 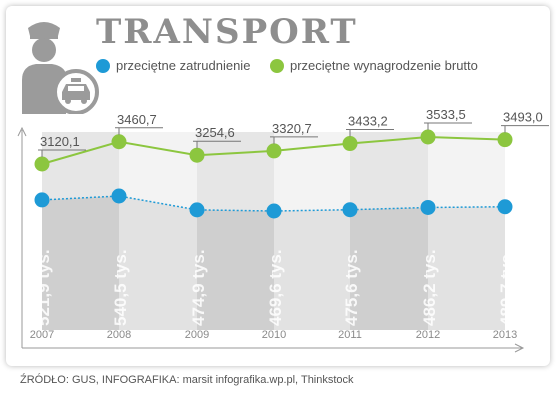 I want to click on year-label: 2008, so click(x=119, y=335).